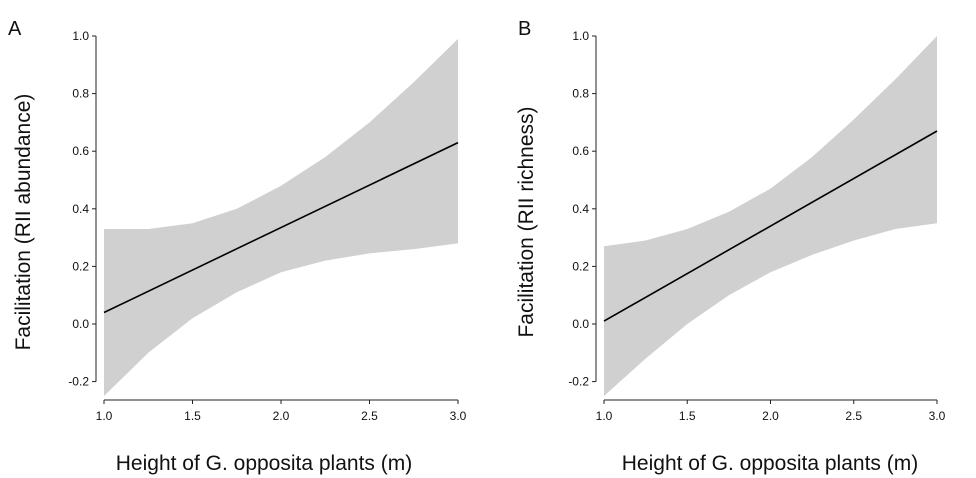 Image resolution: width=976 pixels, height=478 pixels. Describe the element at coordinates (580, 94) in the screenshot. I see `y-tick-label-b: 0.8` at that location.